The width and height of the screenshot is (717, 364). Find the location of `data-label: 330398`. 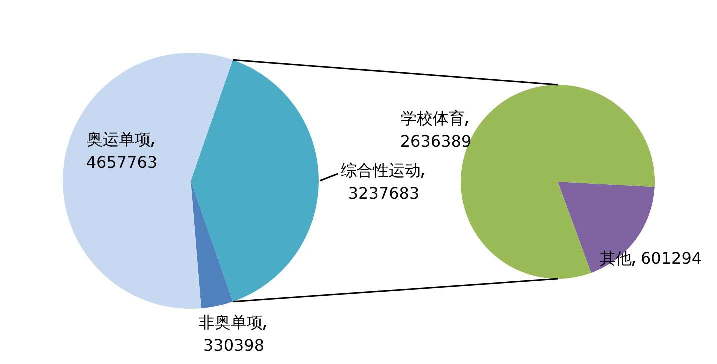

data-label: 330398 is located at coordinates (234, 345).